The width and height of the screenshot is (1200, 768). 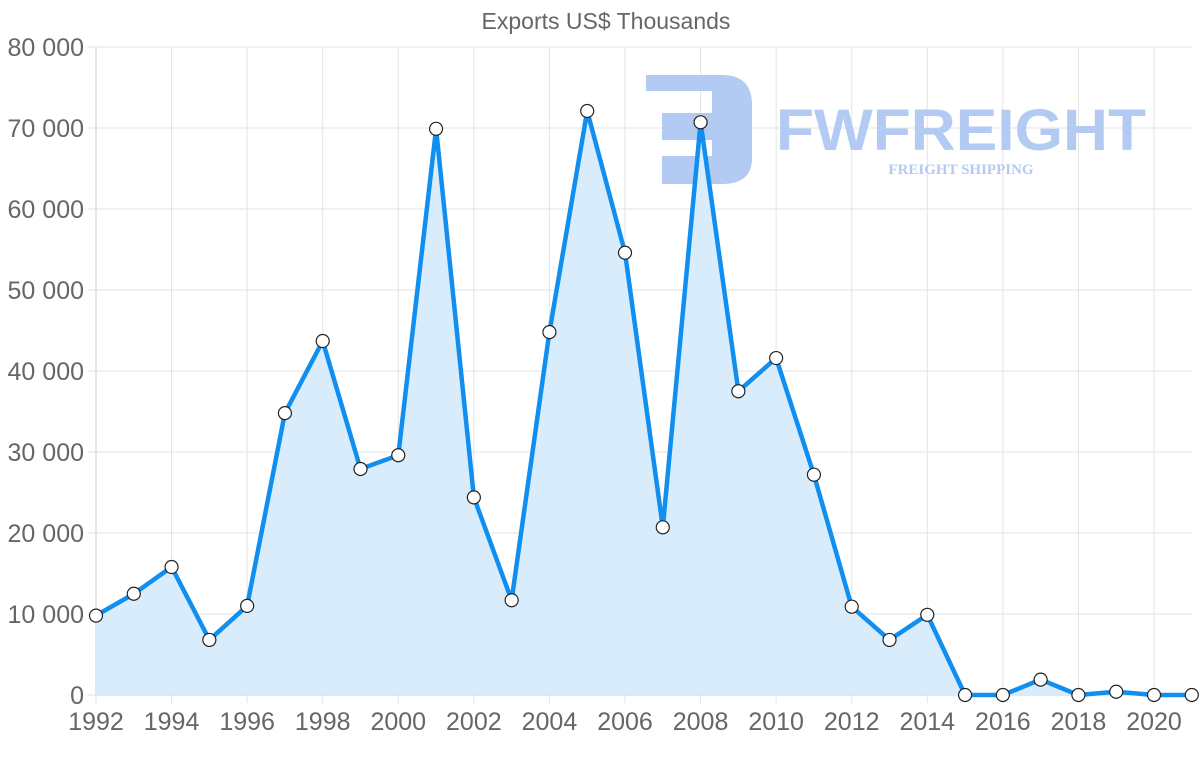 What do you see at coordinates (172, 722) in the screenshot?
I see `x-tick-label: 1994` at bounding box center [172, 722].